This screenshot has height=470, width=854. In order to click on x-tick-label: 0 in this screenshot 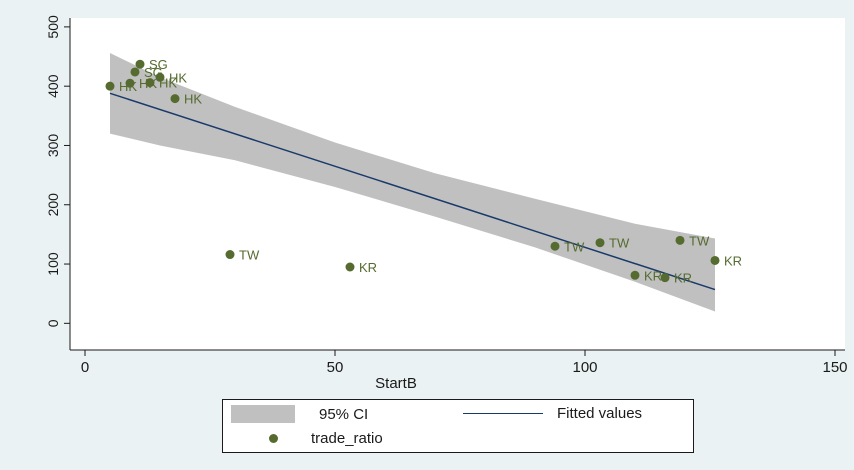, I will do `click(85, 367)`.